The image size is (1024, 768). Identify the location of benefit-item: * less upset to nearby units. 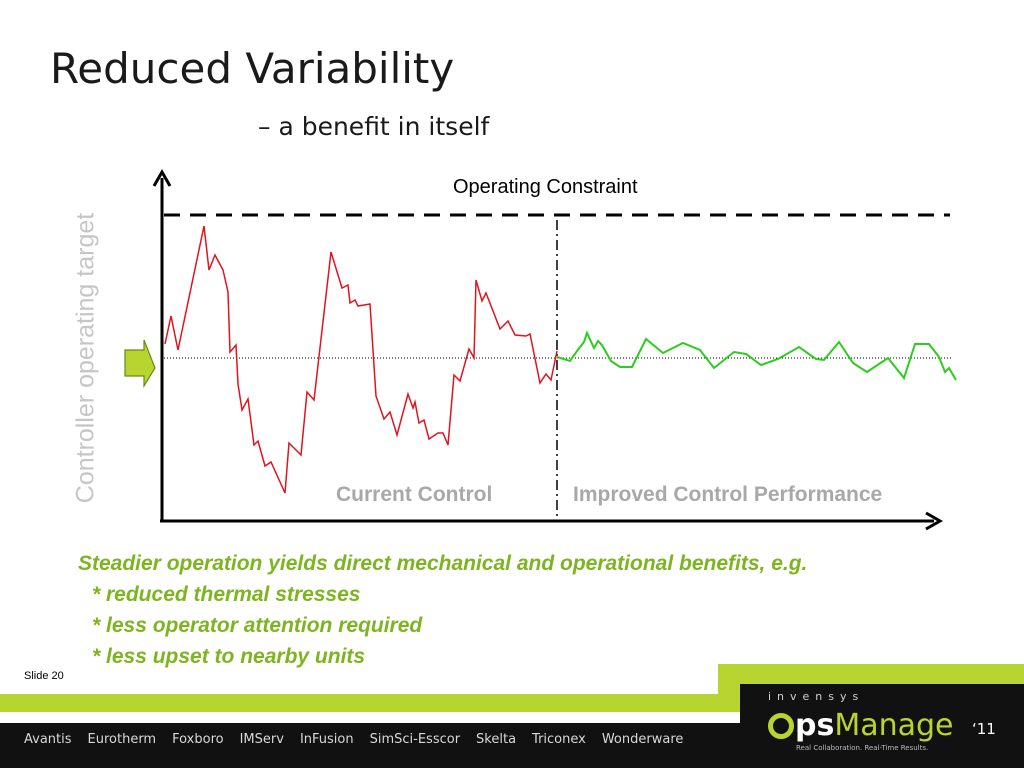
(229, 656).